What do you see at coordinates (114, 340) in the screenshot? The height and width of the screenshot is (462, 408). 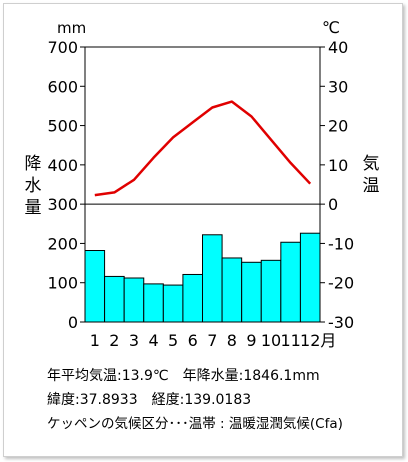 I see `month-label: 2` at bounding box center [114, 340].